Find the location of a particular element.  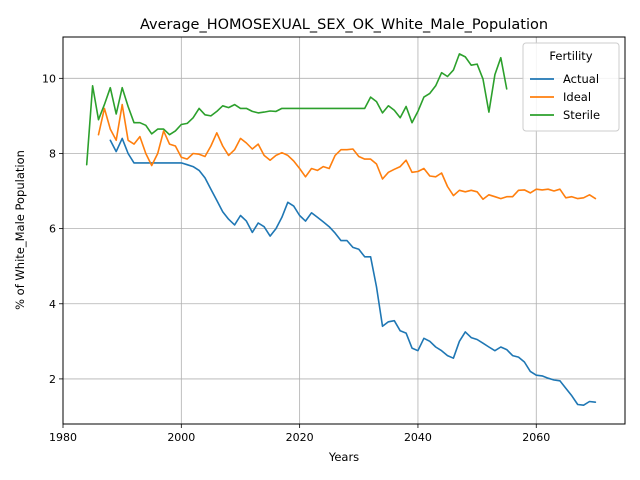

y-axis-label: % of White_Male Population is located at coordinates (20, 230).